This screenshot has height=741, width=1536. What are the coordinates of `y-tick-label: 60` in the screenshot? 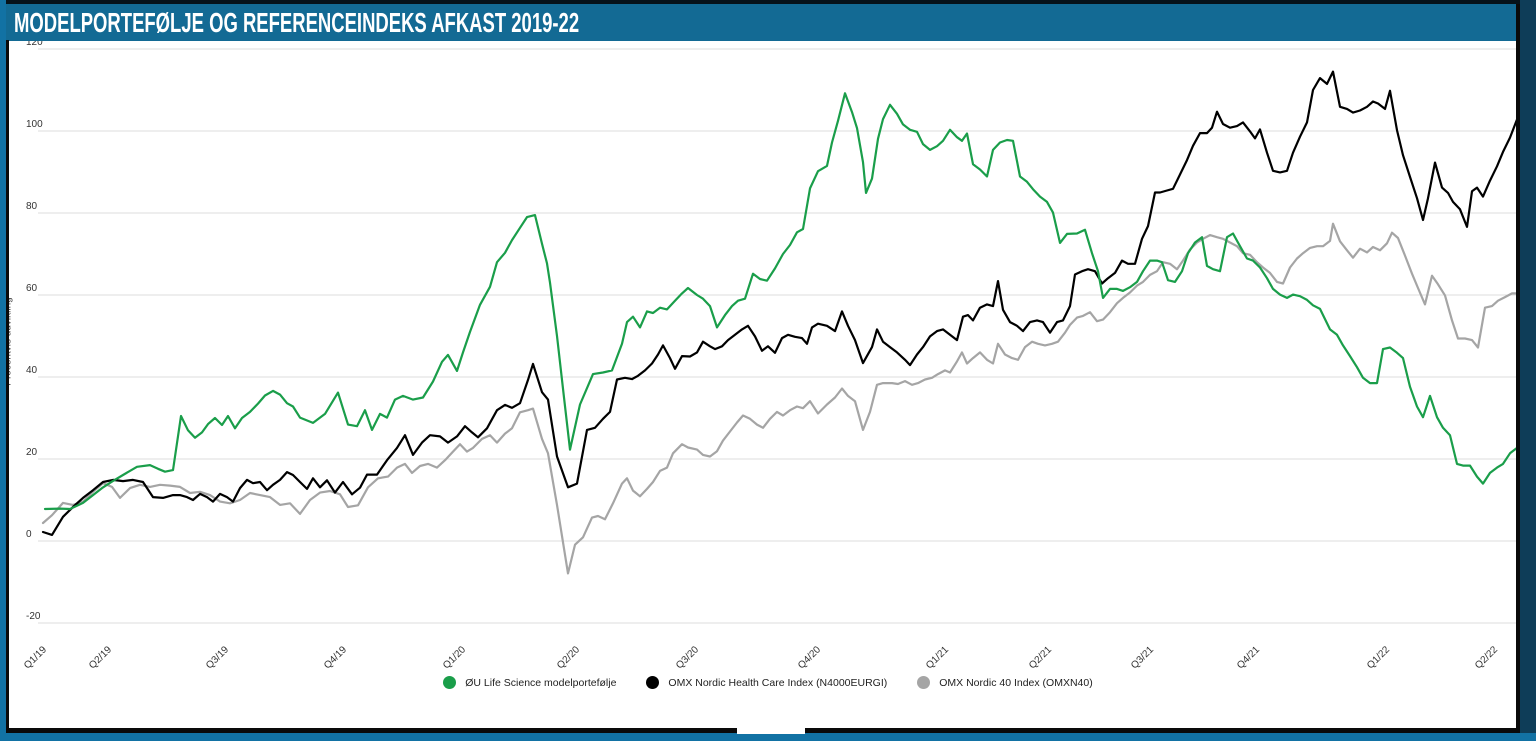 It's located at (32, 288).